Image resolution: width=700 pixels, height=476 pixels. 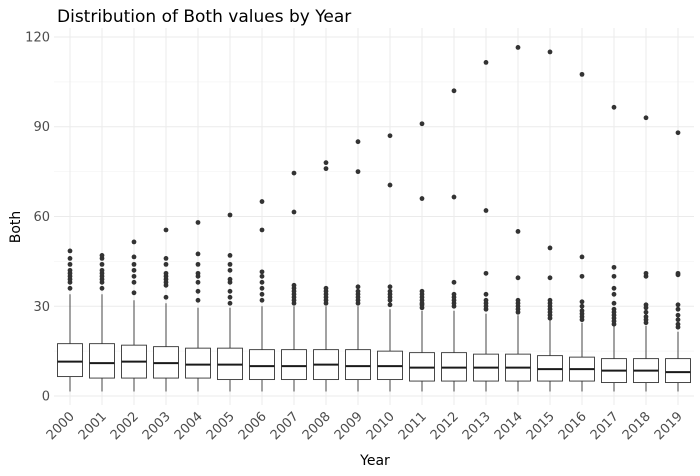 I want to click on x-tick-label: 2003, so click(x=157, y=426).